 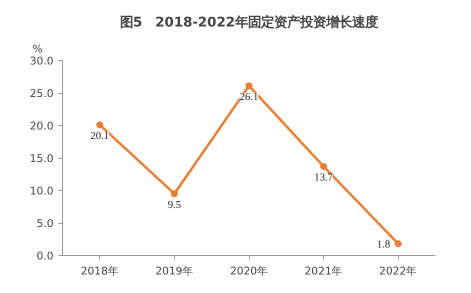 What do you see at coordinates (324, 178) in the screenshot?
I see `data-label: 13.7` at bounding box center [324, 178].